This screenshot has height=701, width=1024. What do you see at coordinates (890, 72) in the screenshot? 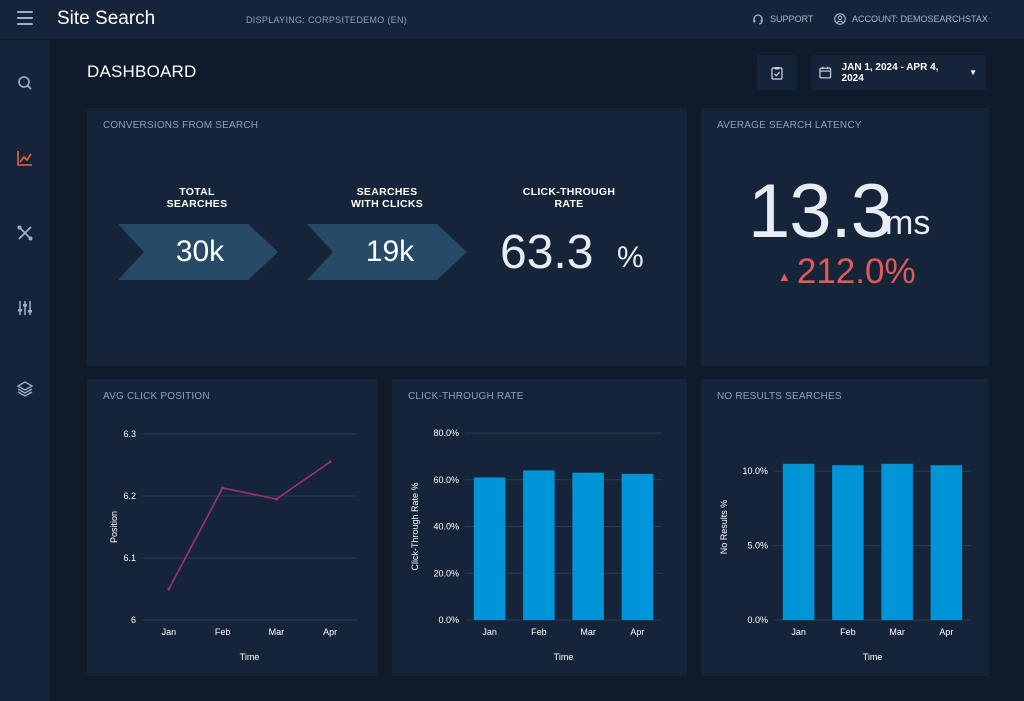
I see `date-range-label: JAN 1, 2024 - APR 4, 2024` at bounding box center [890, 72].